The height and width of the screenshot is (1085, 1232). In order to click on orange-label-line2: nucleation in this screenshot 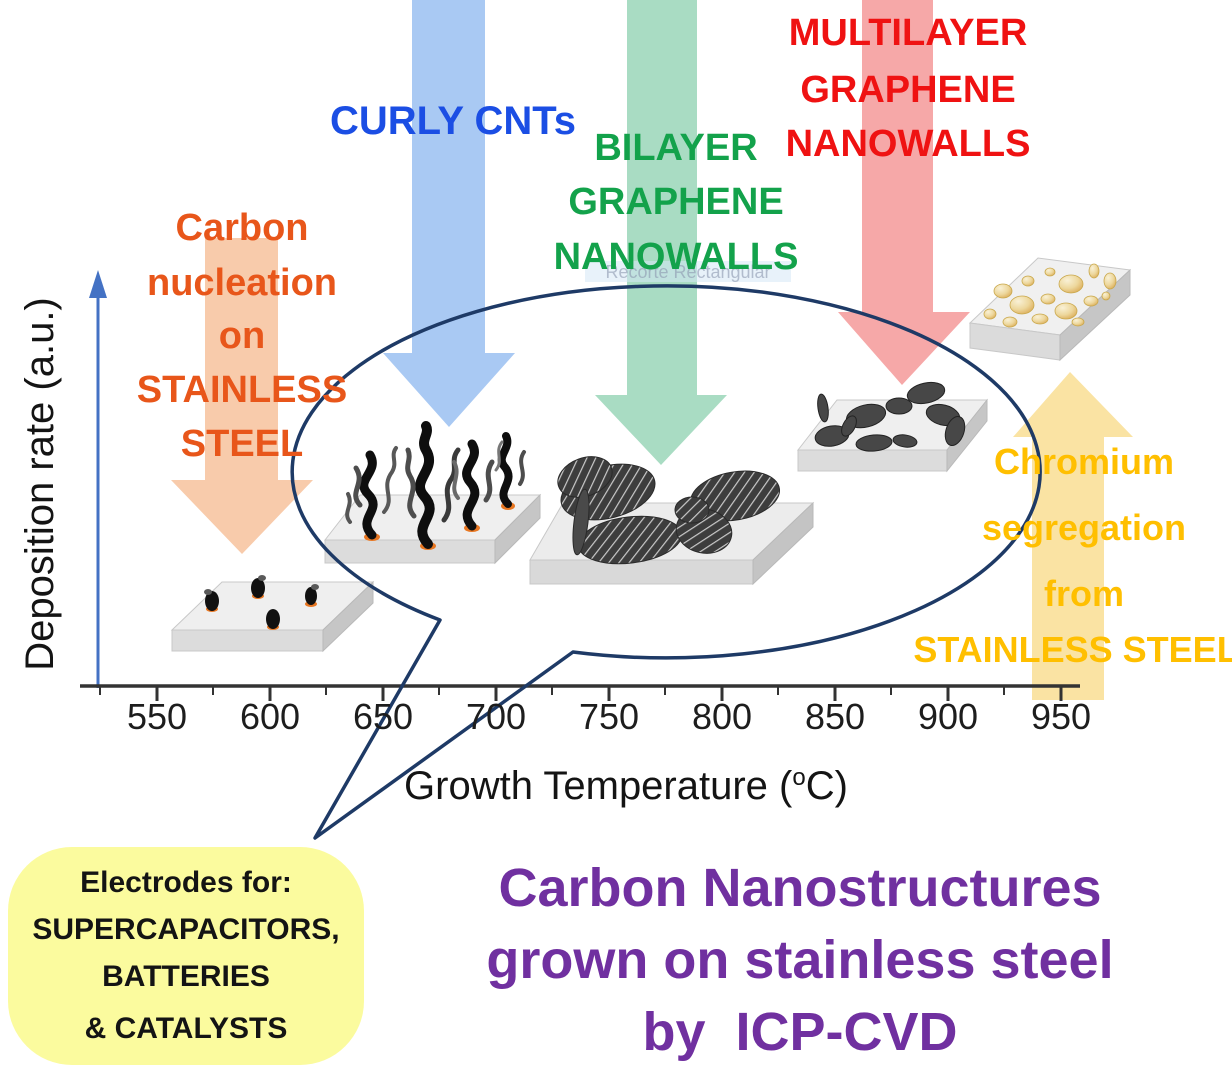, I will do `click(242, 283)`.